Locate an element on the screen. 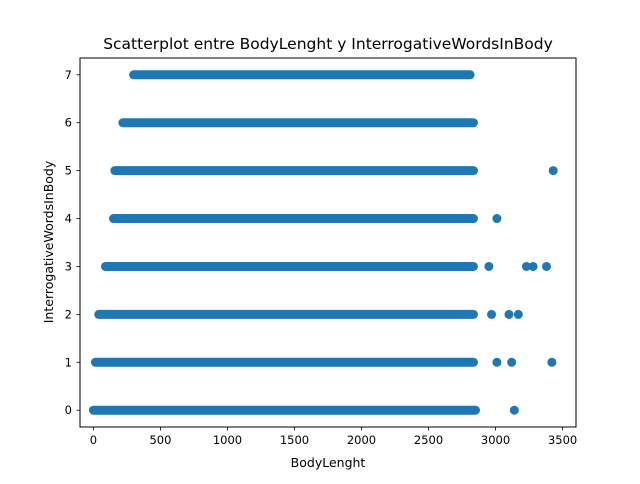 The height and width of the screenshot is (484, 640). point-band-y3 is located at coordinates (289, 266).